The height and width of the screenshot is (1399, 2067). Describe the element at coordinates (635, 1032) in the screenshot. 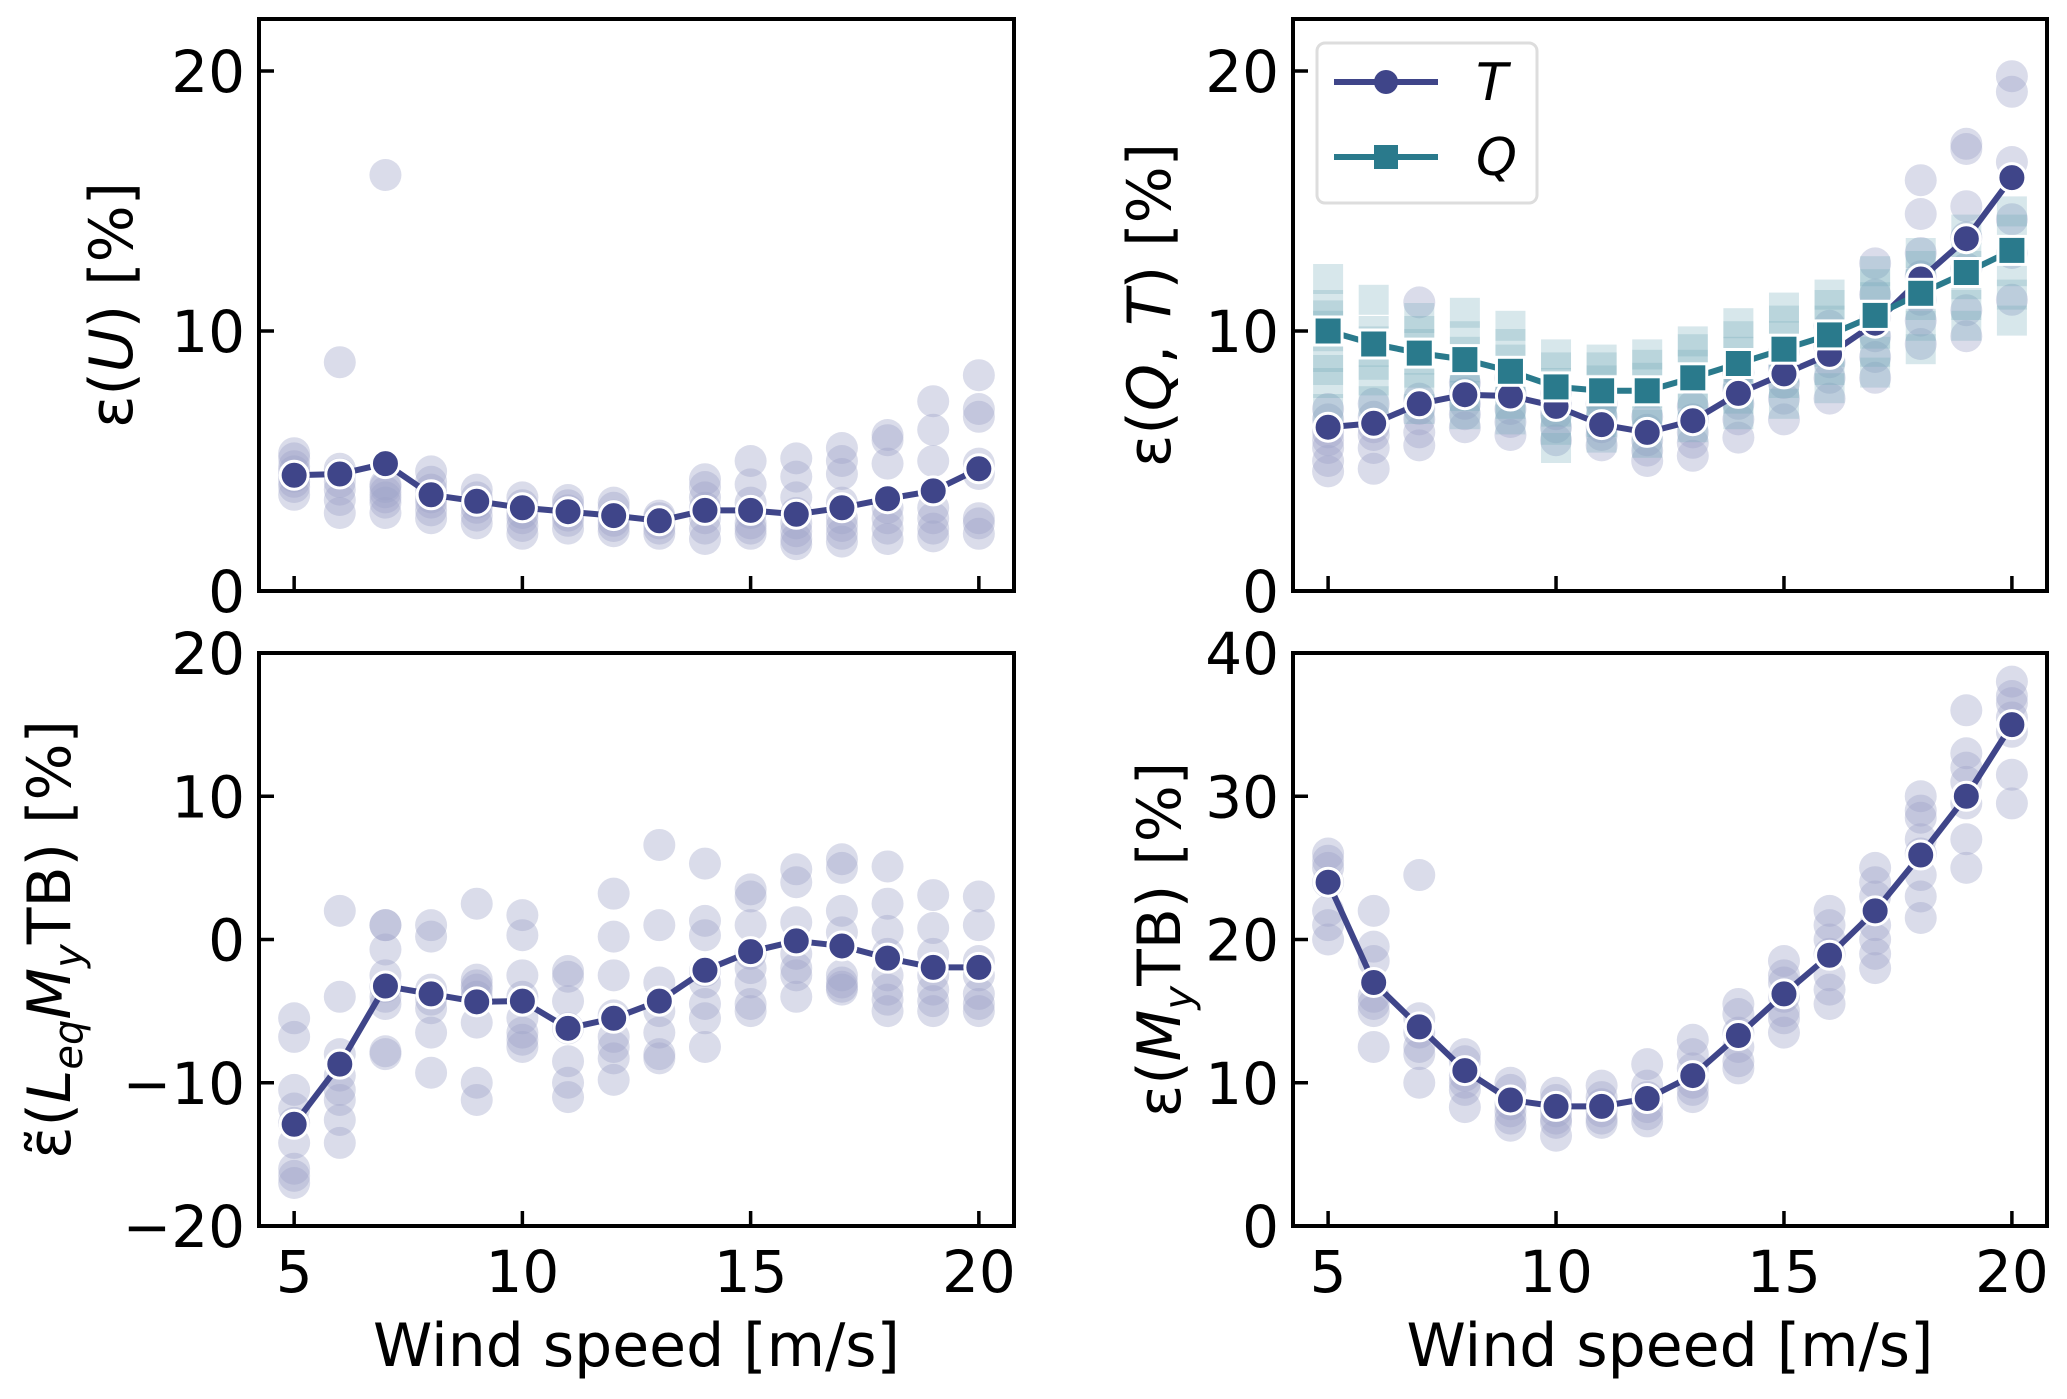

I see `series-line-leq-my-tb` at that location.